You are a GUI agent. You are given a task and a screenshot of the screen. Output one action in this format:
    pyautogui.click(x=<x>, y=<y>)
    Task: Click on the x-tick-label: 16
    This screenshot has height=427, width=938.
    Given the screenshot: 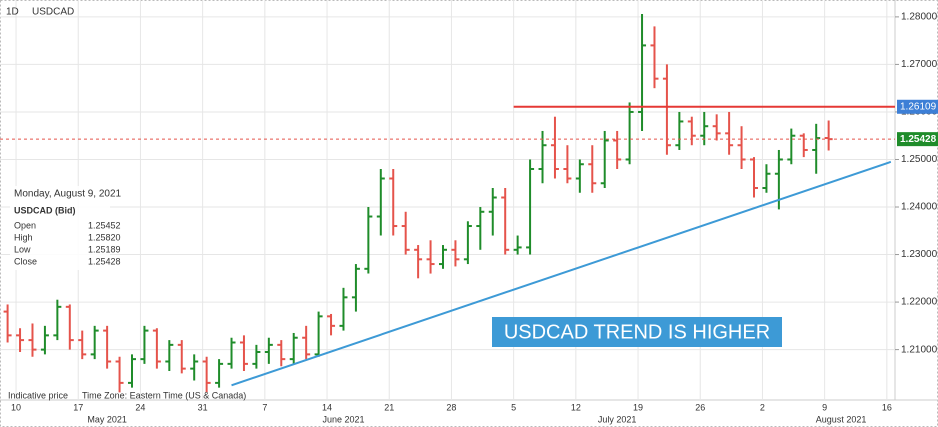 What is the action you would take?
    pyautogui.click(x=887, y=407)
    